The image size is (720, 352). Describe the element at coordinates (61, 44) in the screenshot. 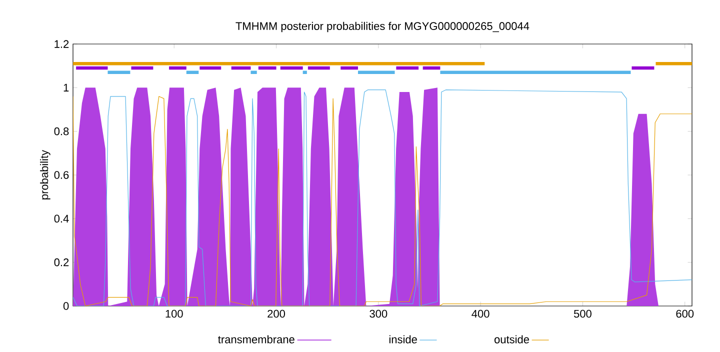

I see `y-tick-label: 1.2` at that location.